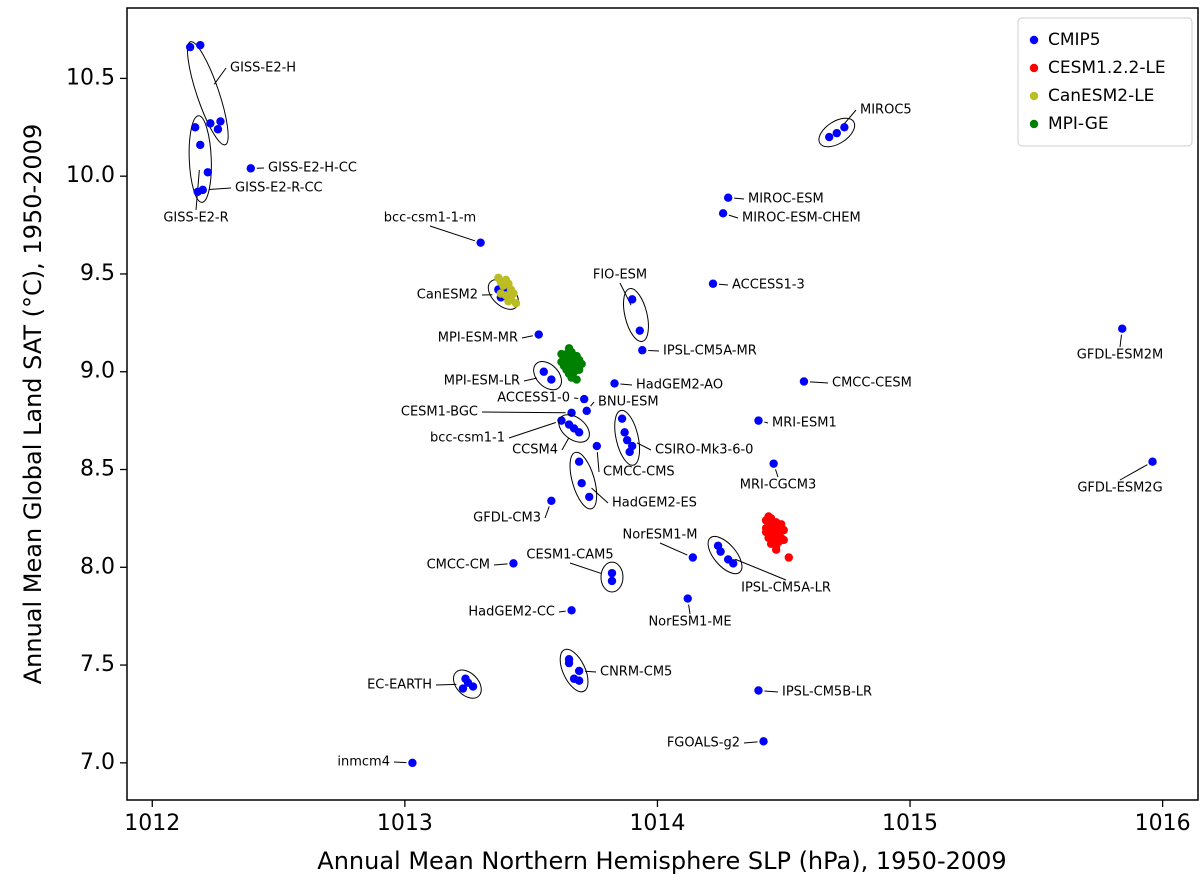 The height and width of the screenshot is (889, 1203). What do you see at coordinates (660, 535) in the screenshot?
I see `point-label: NorESM1-M` at bounding box center [660, 535].